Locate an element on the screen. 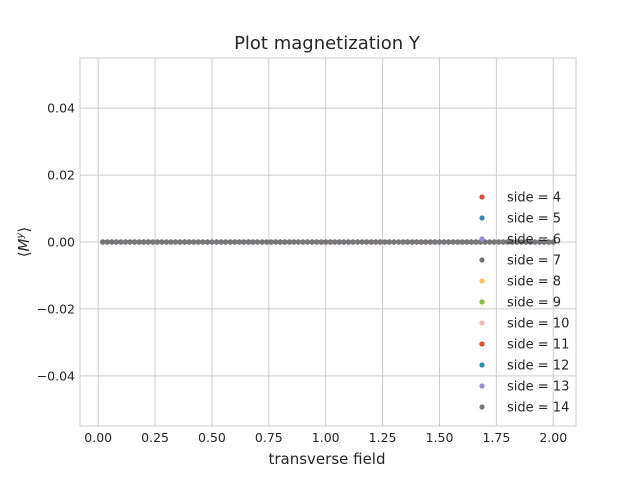  legend-item: side = 8 is located at coordinates (520, 282).